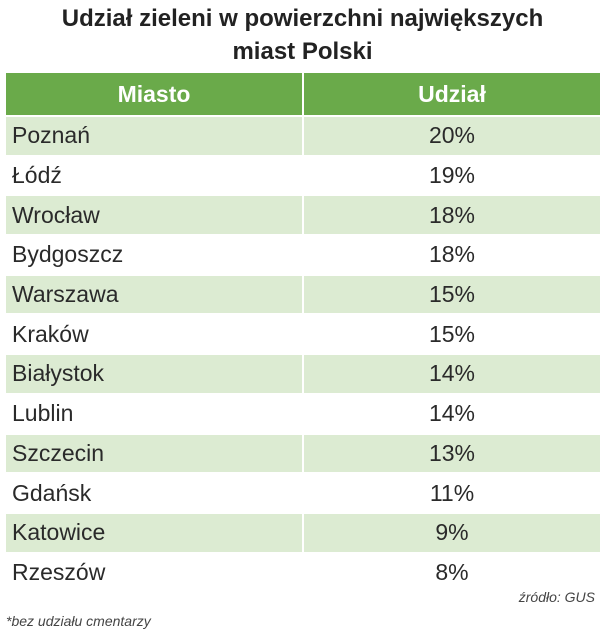 Image resolution: width=605 pixels, height=639 pixels. I want to click on table-row: Szczecin 13%, so click(303, 452).